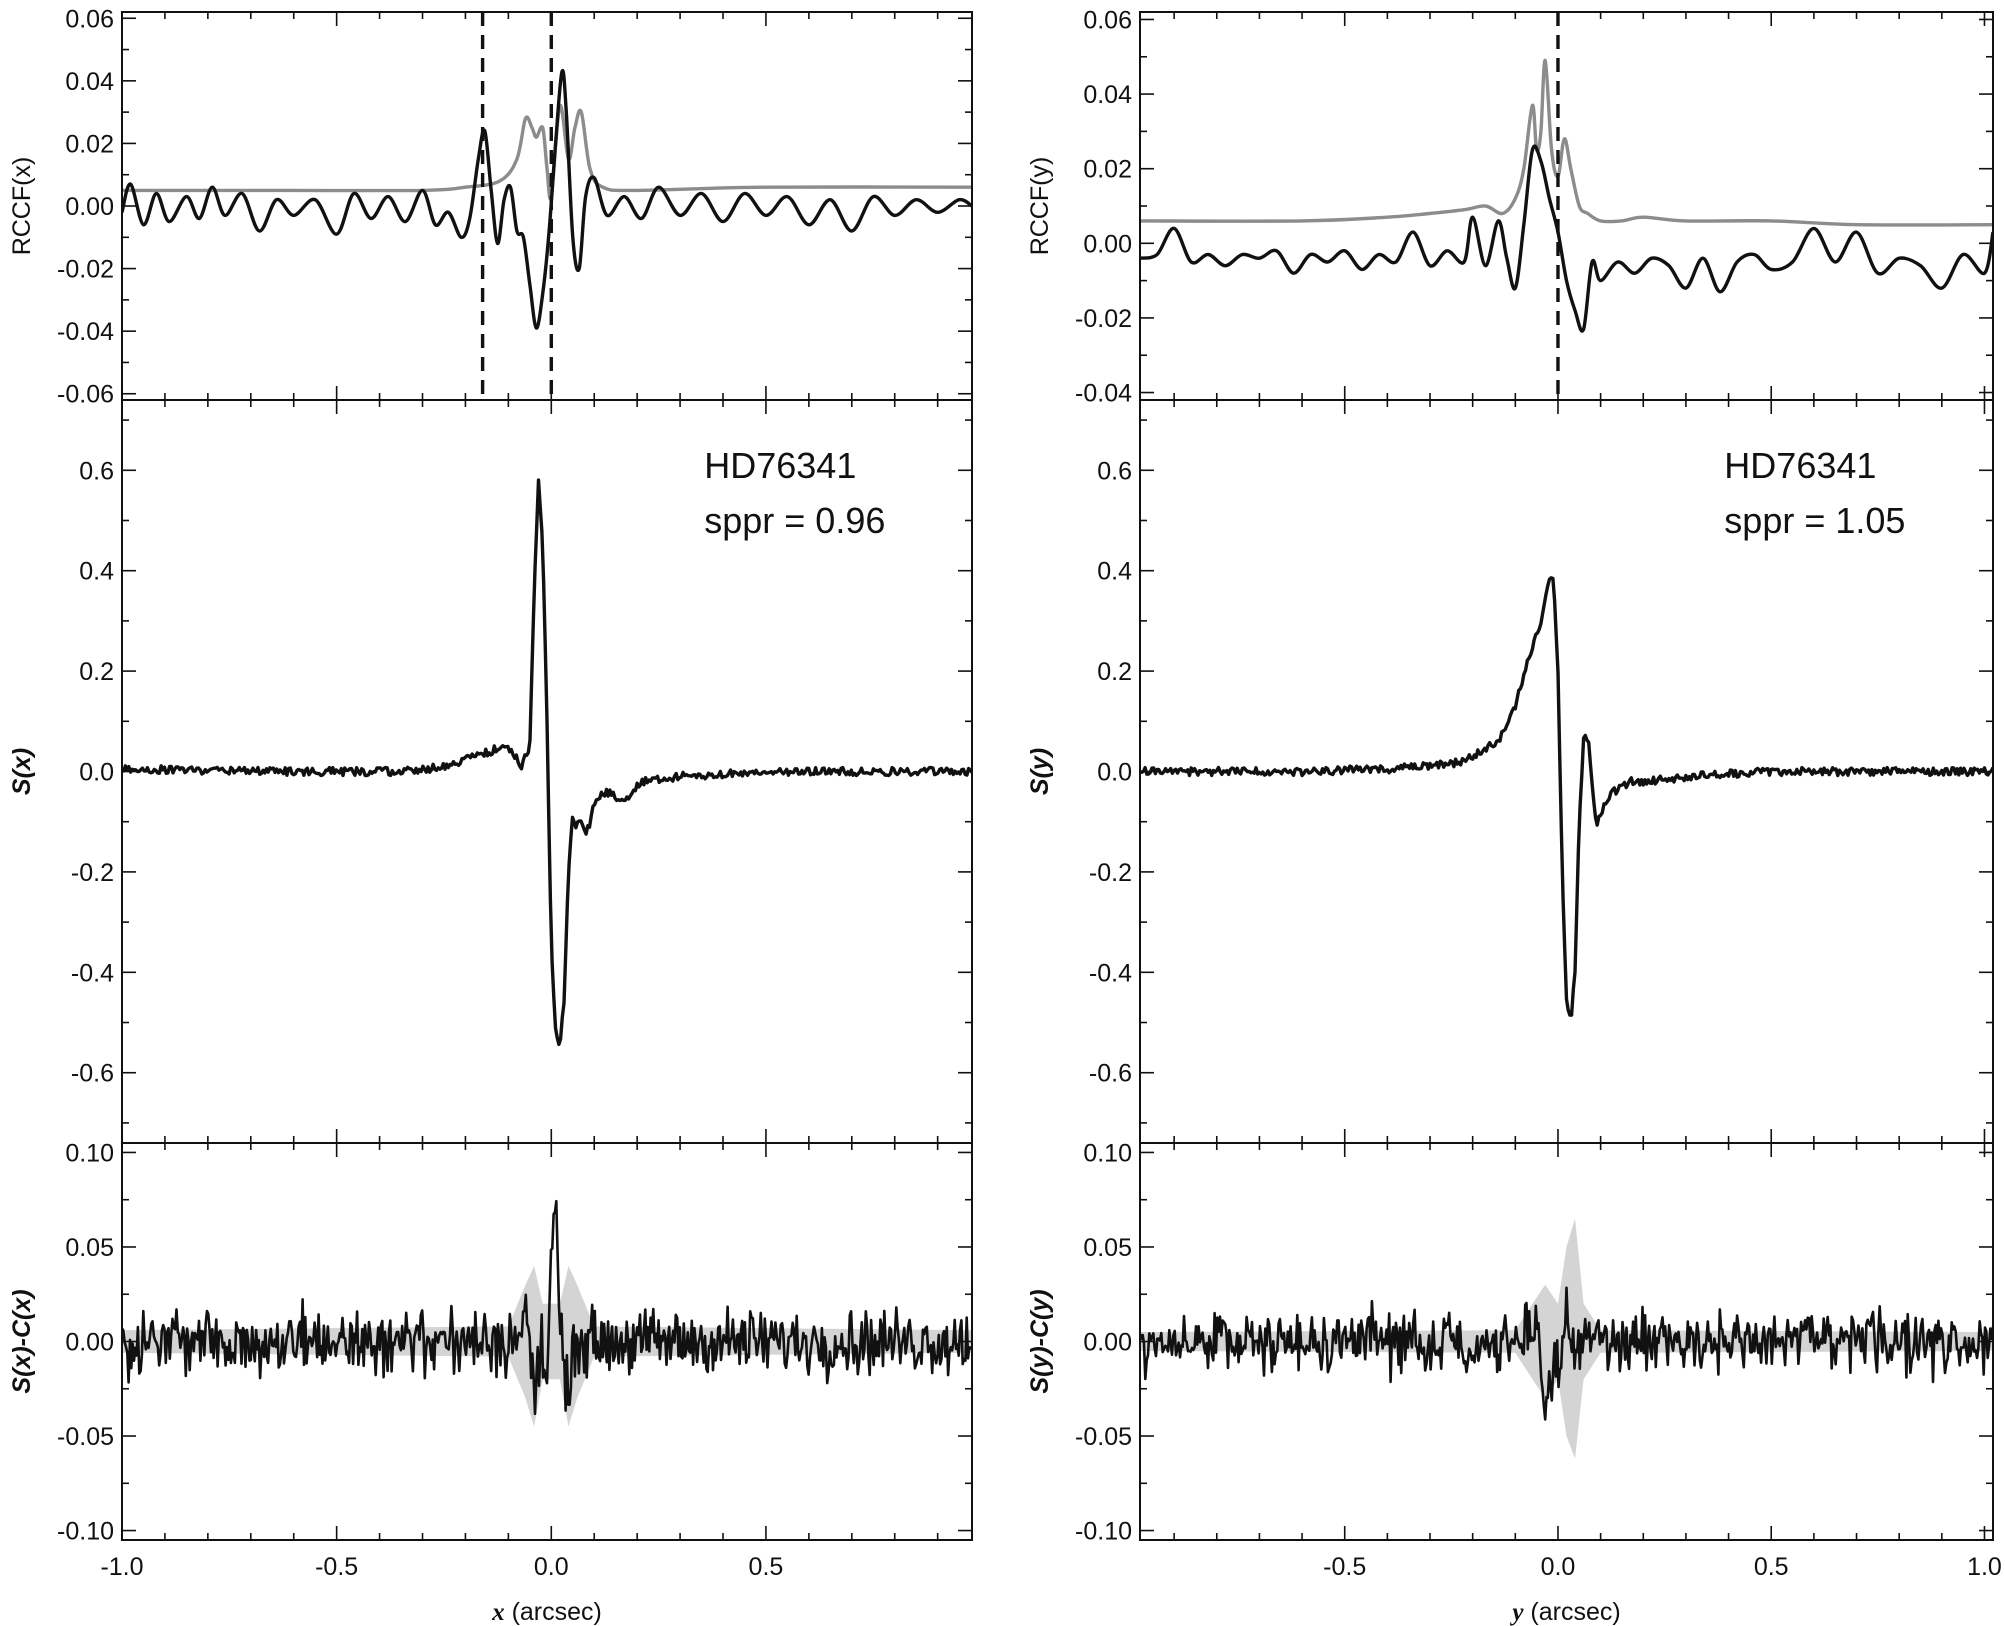 The image size is (2005, 1626). What do you see at coordinates (89, 207) in the screenshot?
I see `left-rccf-ytick-label: 0.00` at bounding box center [89, 207].